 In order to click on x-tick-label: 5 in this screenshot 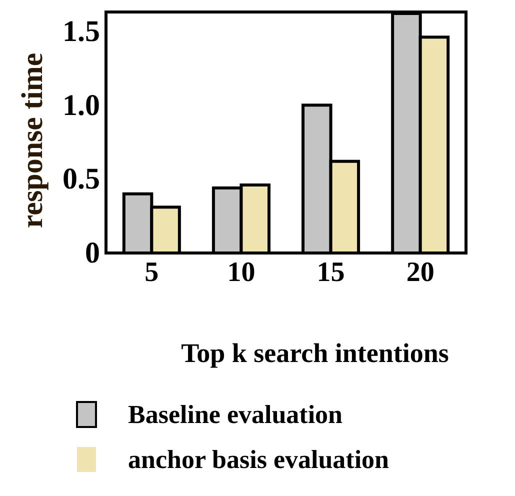, I will do `click(151, 272)`.